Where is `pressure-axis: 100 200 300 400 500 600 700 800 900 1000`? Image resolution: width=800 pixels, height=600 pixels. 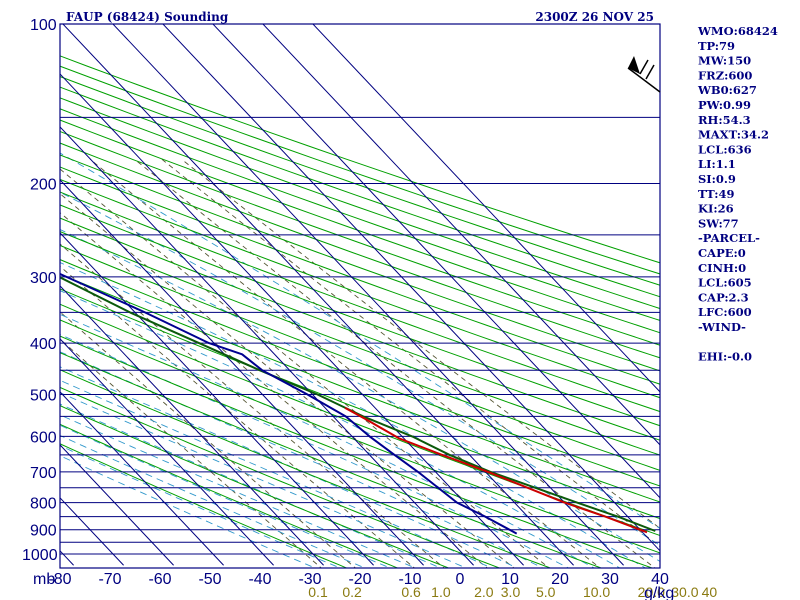 pressure-axis: 100 200 300 400 500 600 700 800 900 1000 is located at coordinates (40, 290).